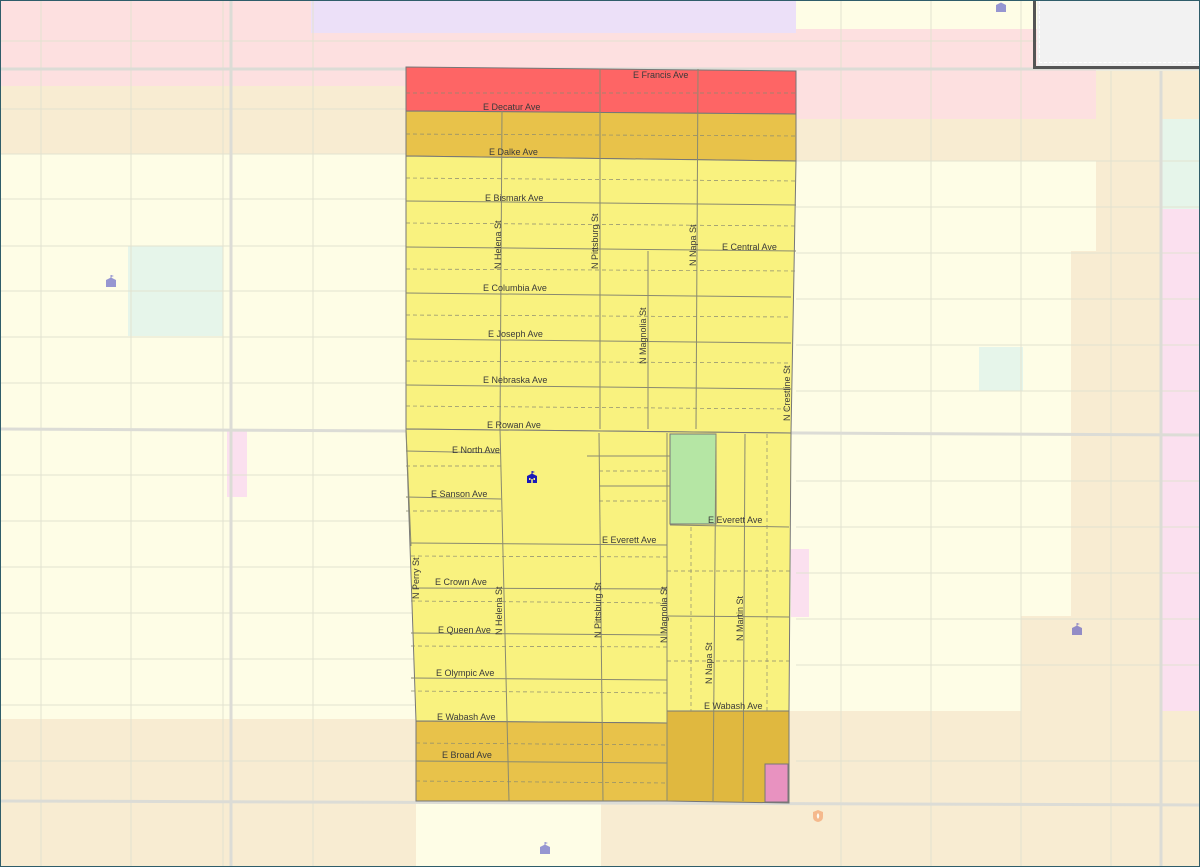 The height and width of the screenshot is (867, 1200). Describe the element at coordinates (208, 792) in the screenshot. I see `tan-zone-bottom-left` at that location.